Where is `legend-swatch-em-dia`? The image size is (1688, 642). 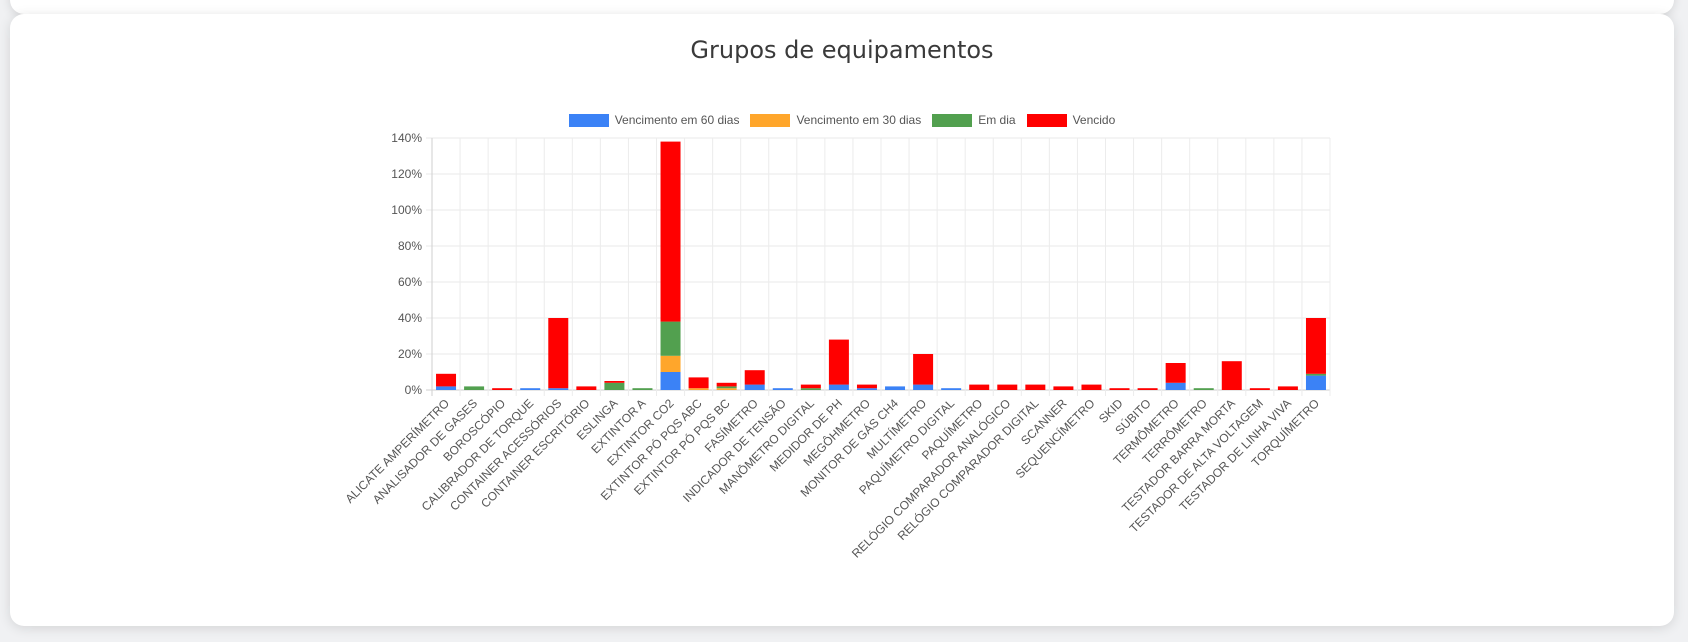
legend-swatch-em-dia is located at coordinates (952, 120).